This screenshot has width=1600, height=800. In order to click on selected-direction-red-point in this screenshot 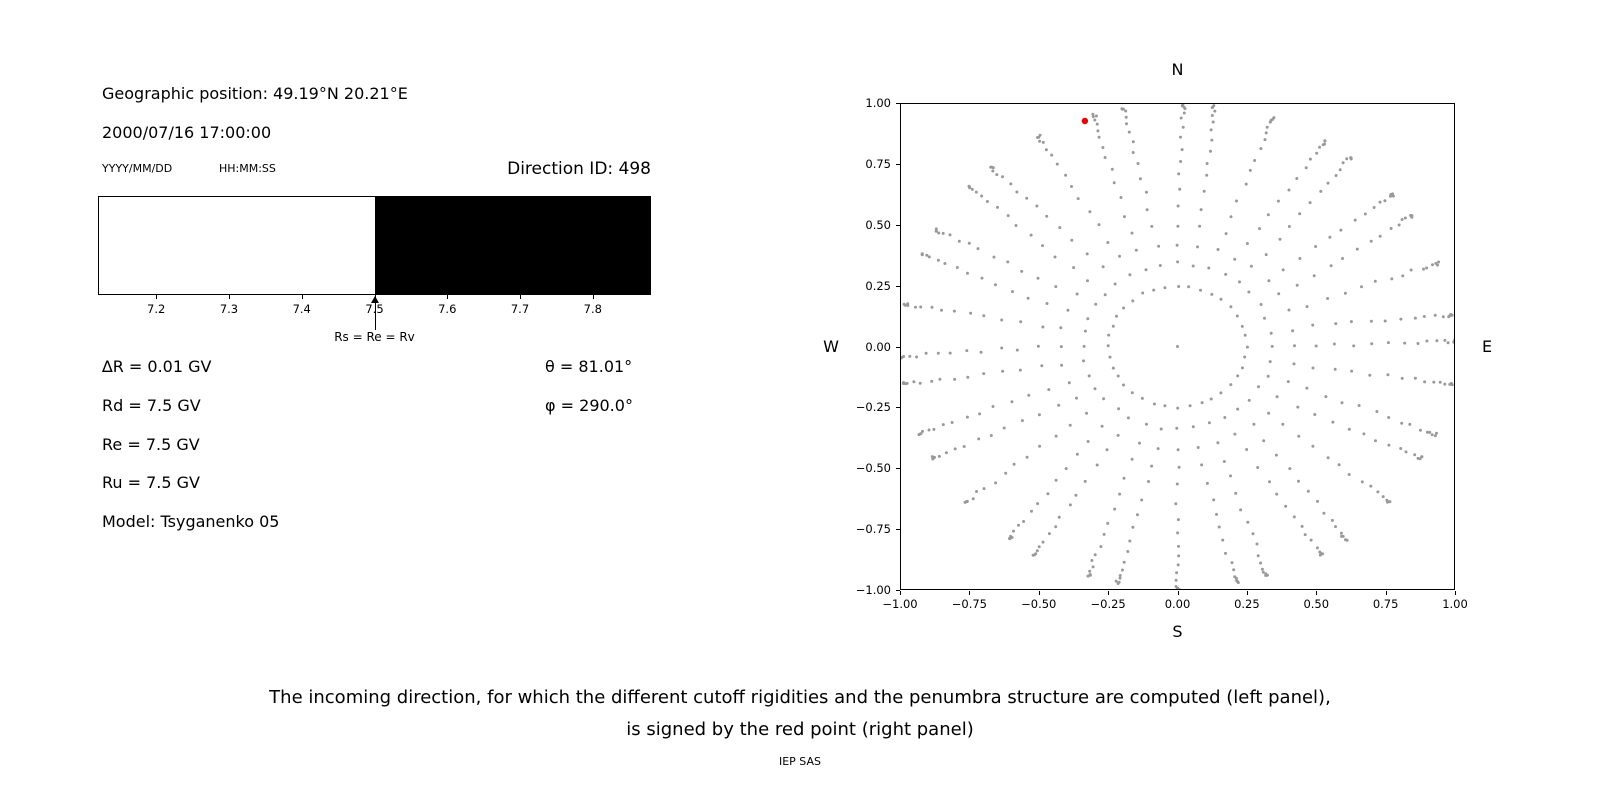, I will do `click(1085, 121)`.